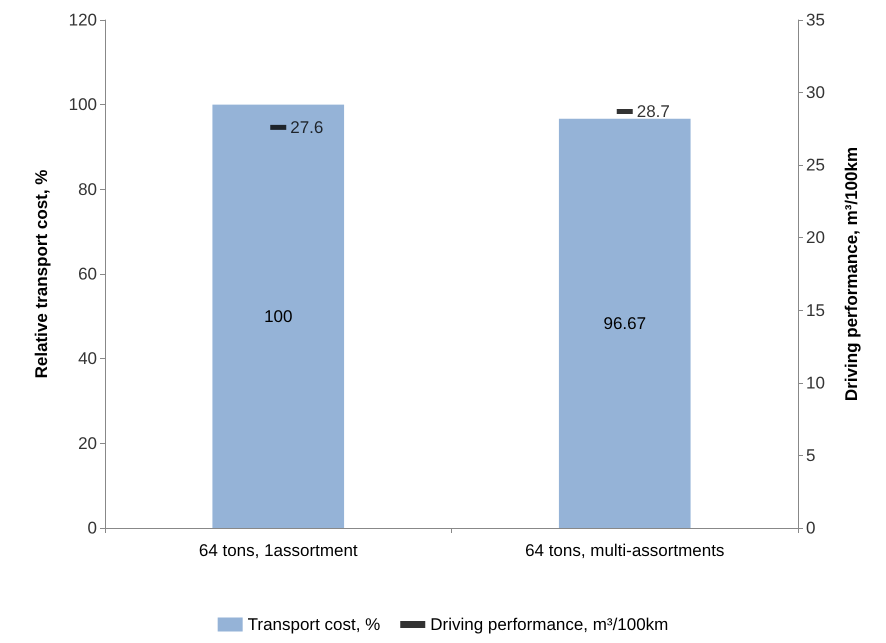 This screenshot has width=886, height=643. I want to click on y-tick-label: 40, so click(87, 358).